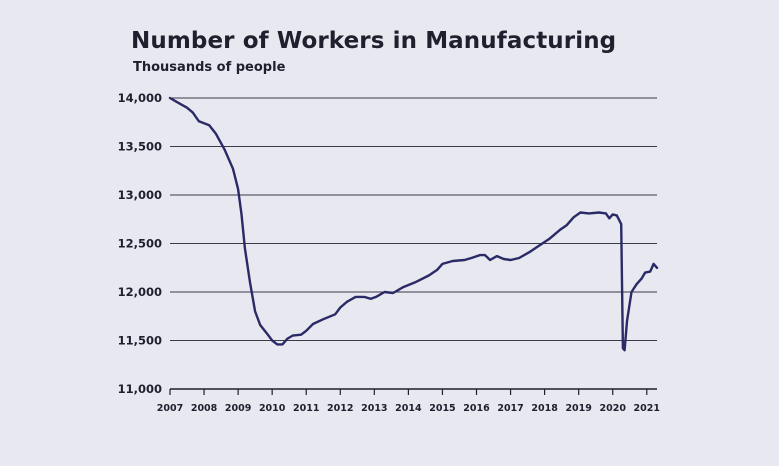  What do you see at coordinates (476, 408) in the screenshot?
I see `x-tick-label: 2016` at bounding box center [476, 408].